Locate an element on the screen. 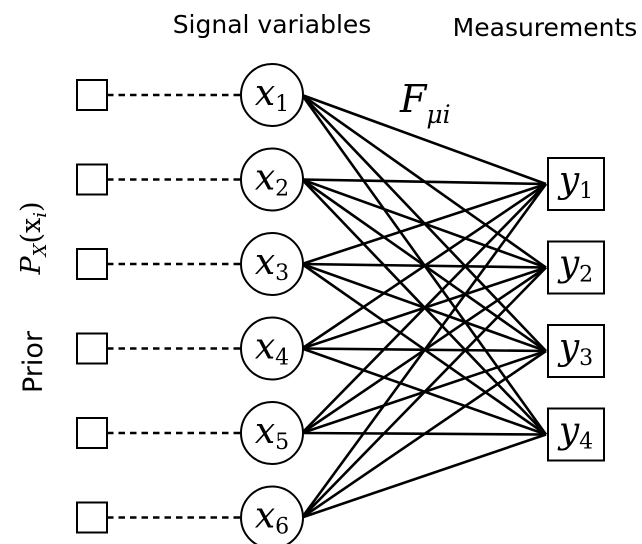 This screenshot has height=544, width=642. signal-node-label: x6 is located at coordinates (272, 518).